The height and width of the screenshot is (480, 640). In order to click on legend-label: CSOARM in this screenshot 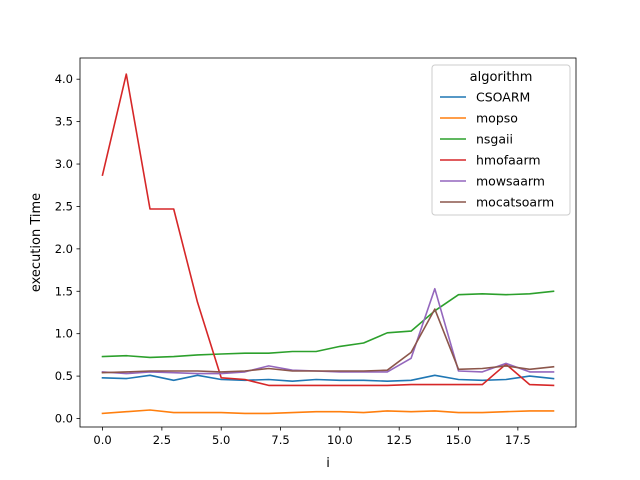, I will do `click(503, 97)`.